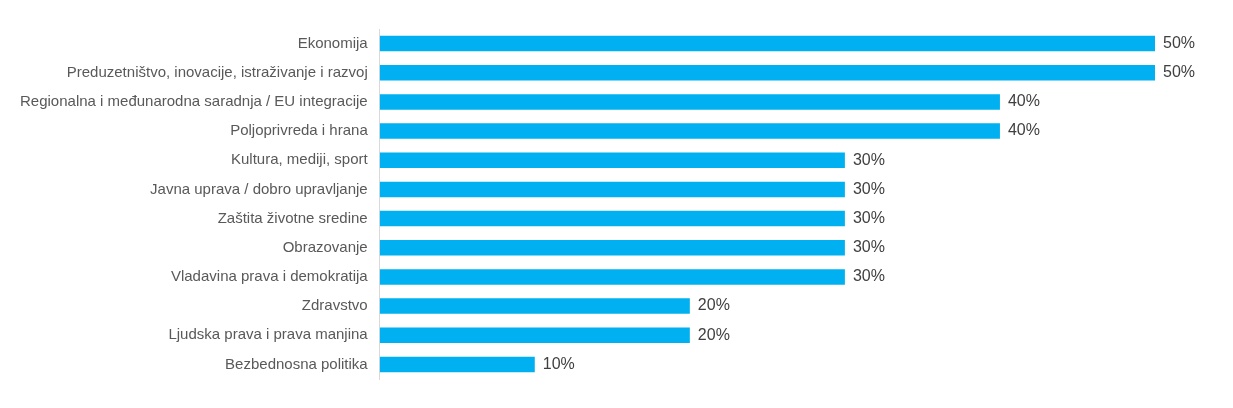 This screenshot has width=1233, height=408. Describe the element at coordinates (558, 363) in the screenshot. I see `data-label: 10%` at that location.